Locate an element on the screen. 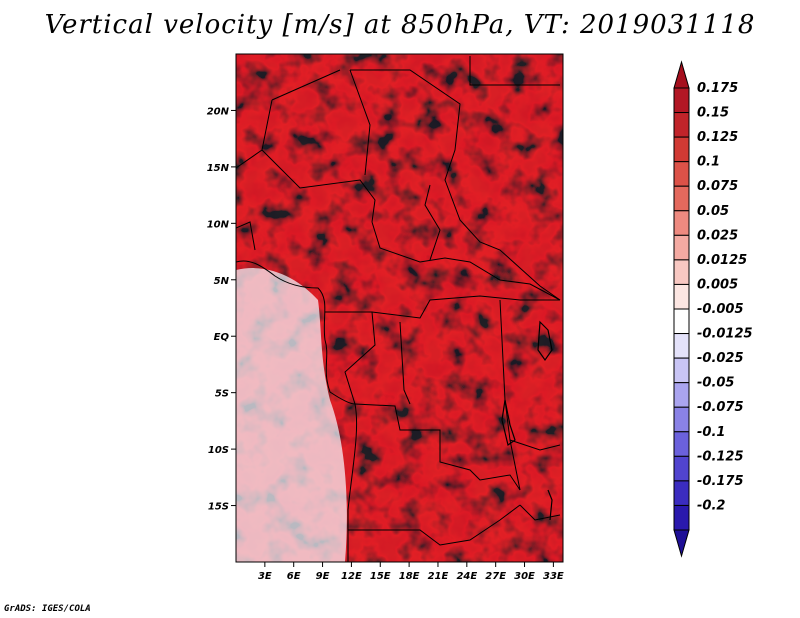  boundary-namibia is located at coordinates (434, 525).